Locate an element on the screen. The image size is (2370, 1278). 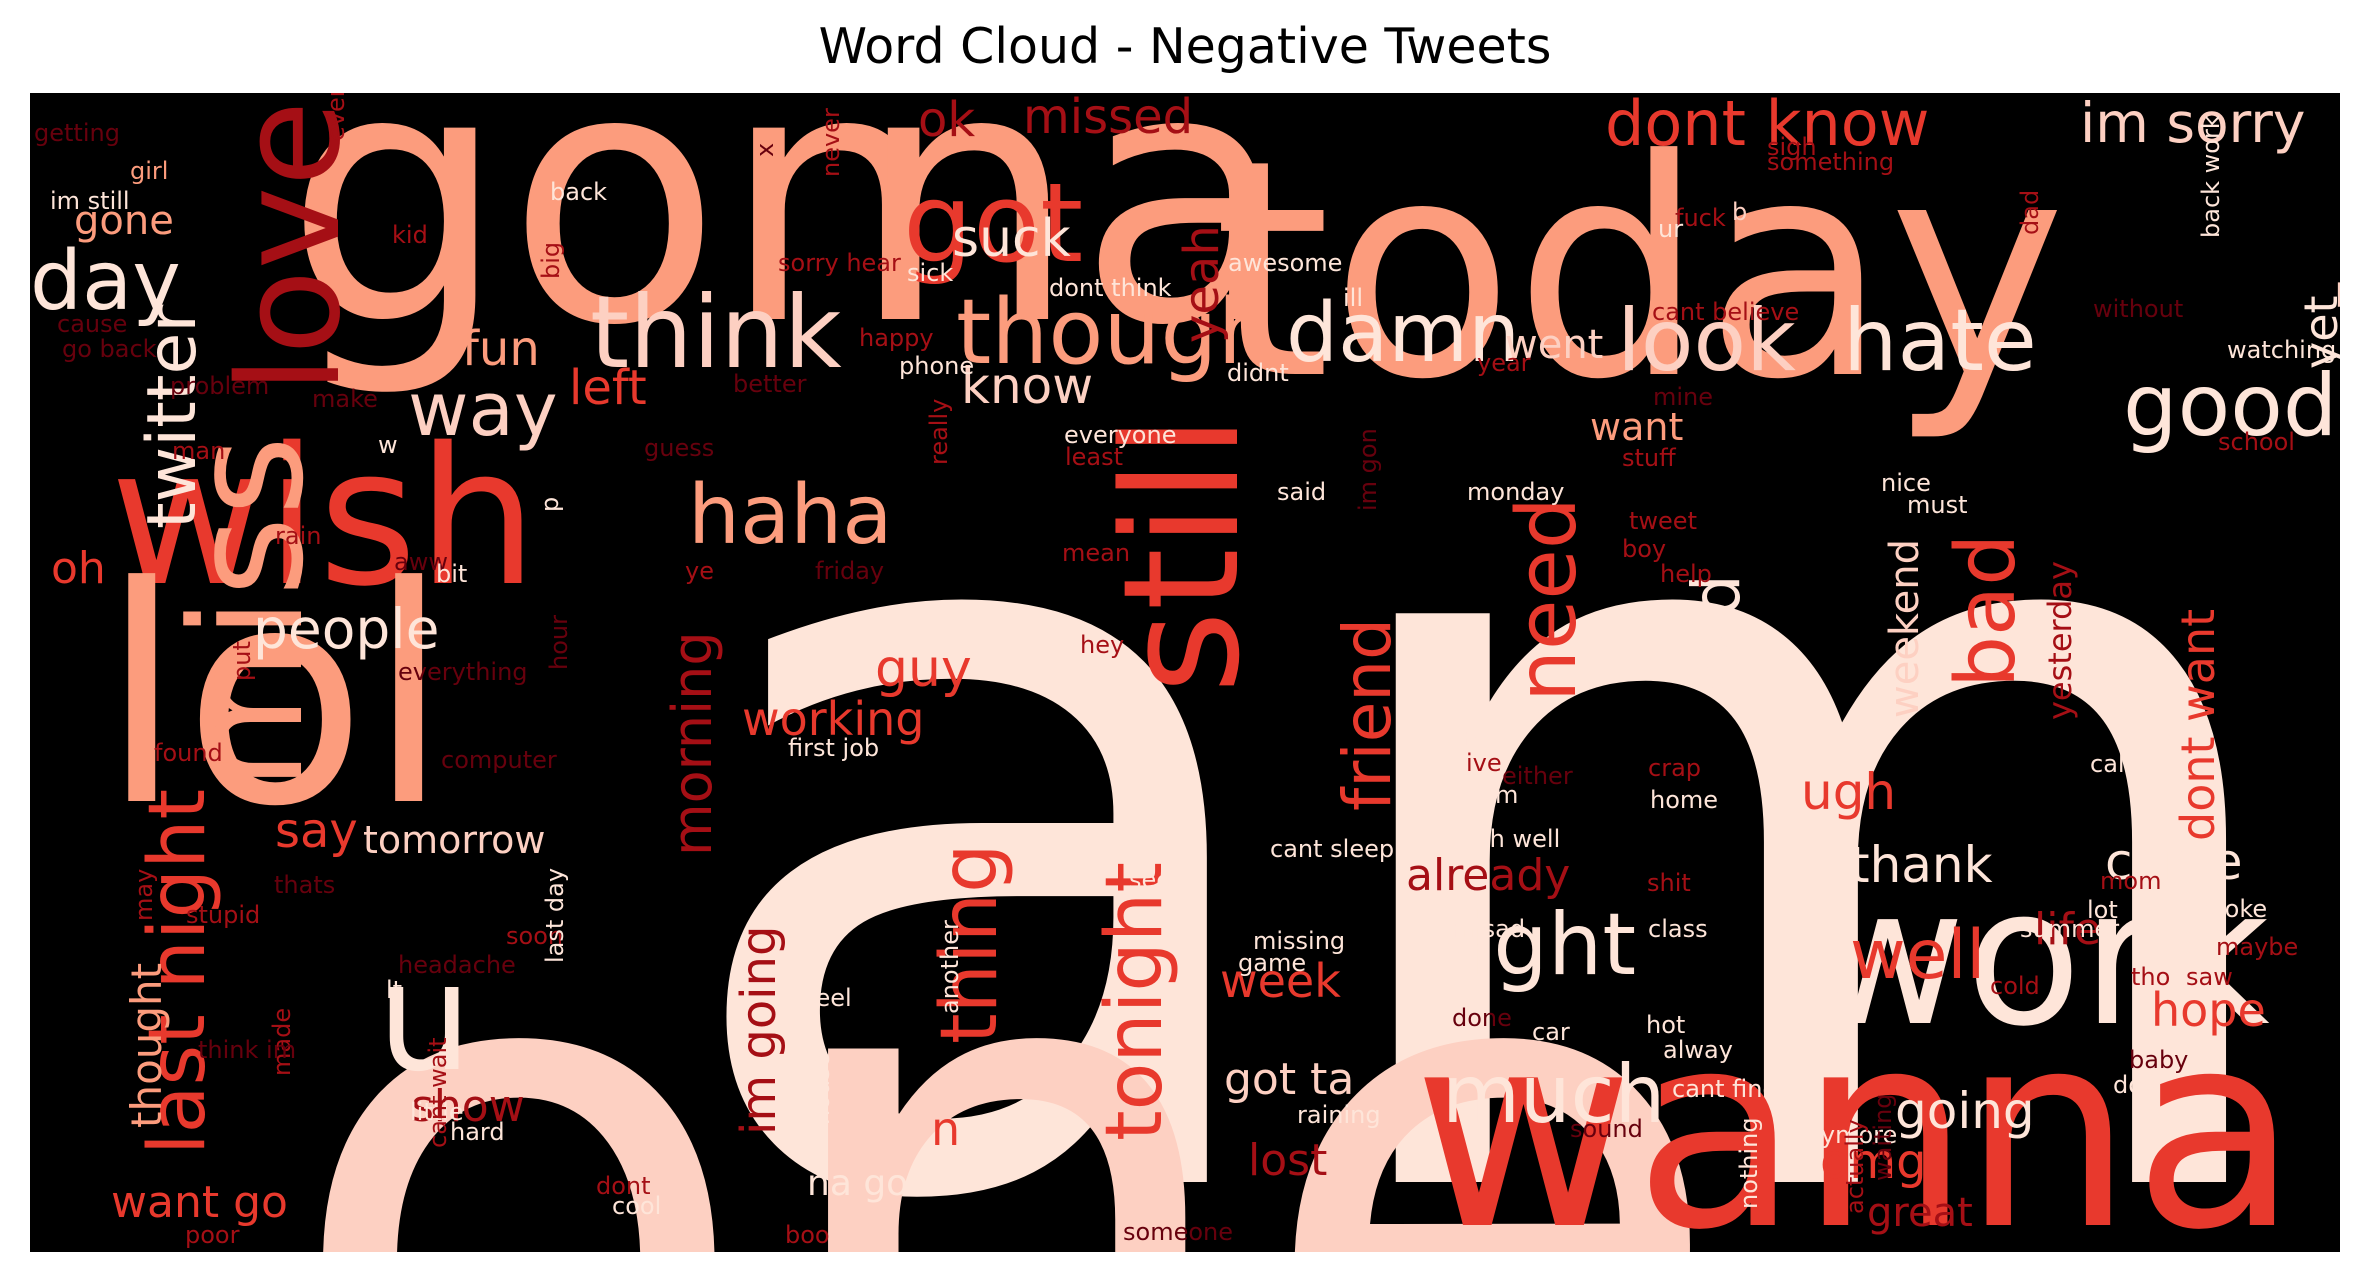
cloud-word: put is located at coordinates (242, 661).